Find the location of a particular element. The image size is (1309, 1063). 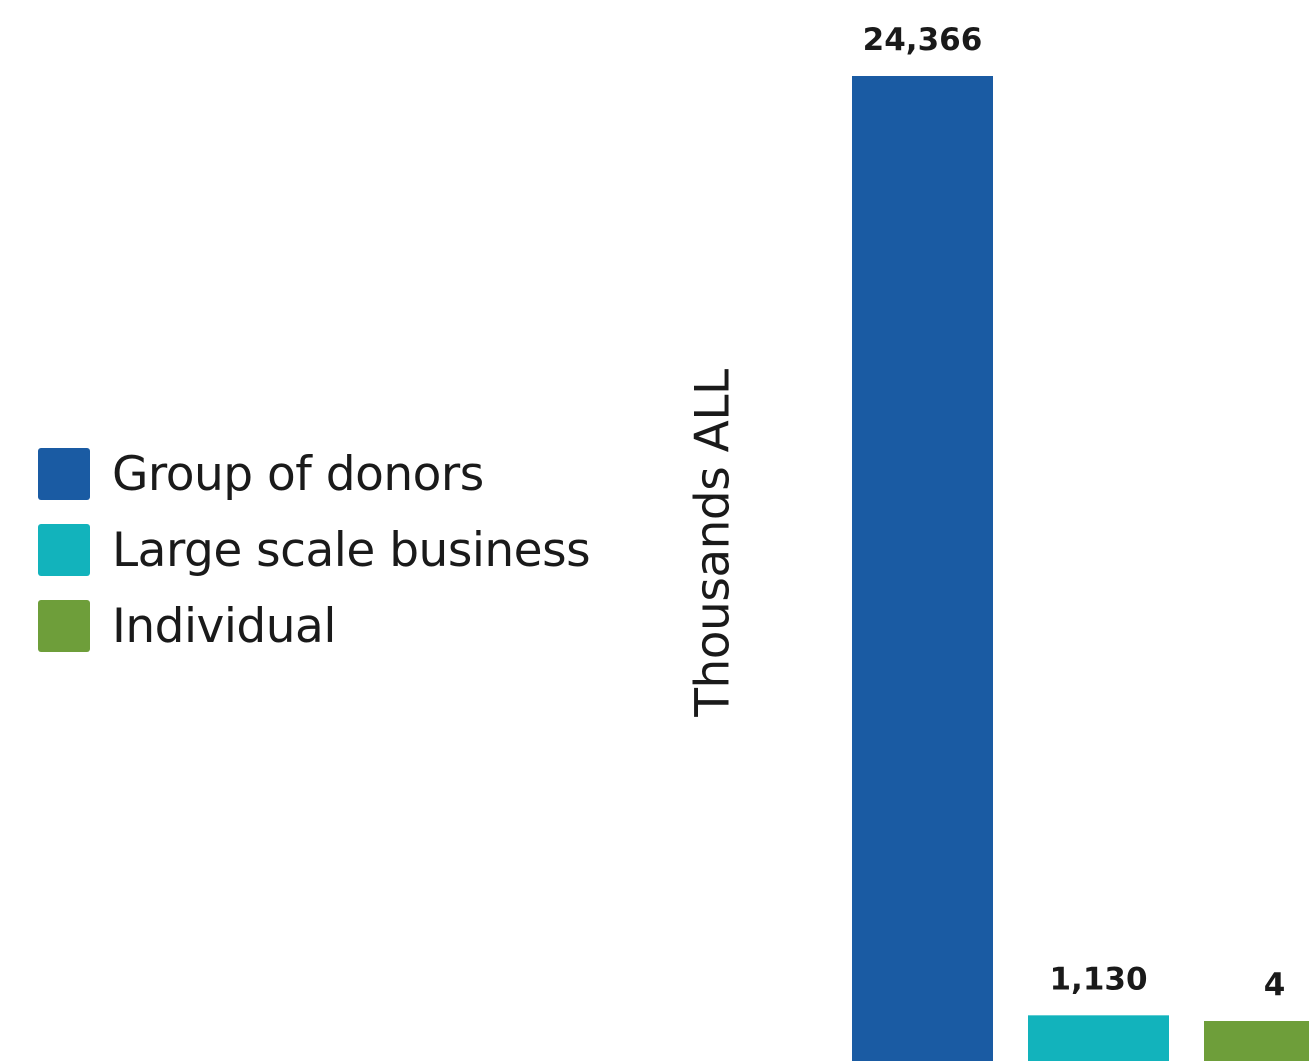

bar-value-label: 4 is located at coordinates (1275, 985).